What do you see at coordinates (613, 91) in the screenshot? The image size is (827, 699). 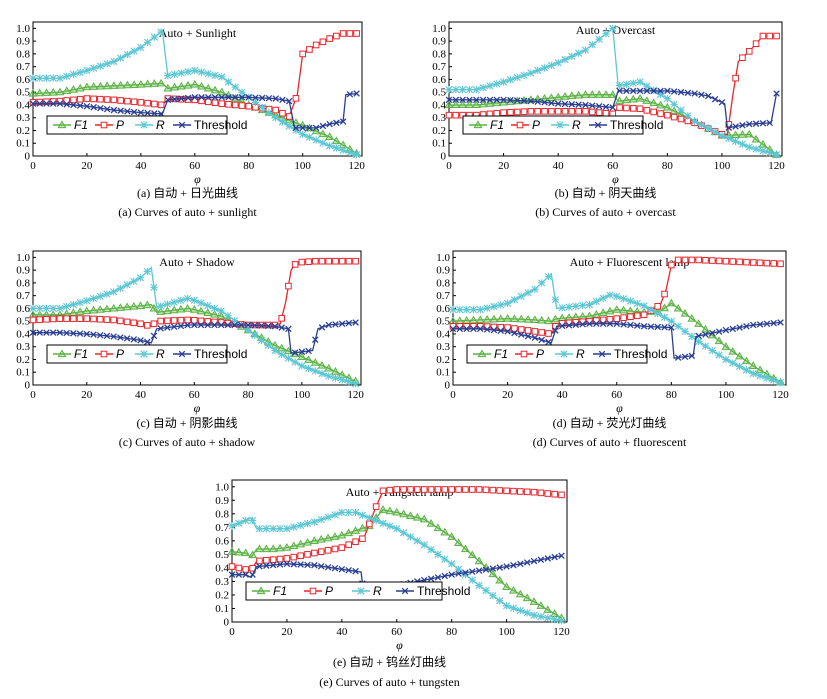 I see `series-r` at bounding box center [613, 91].